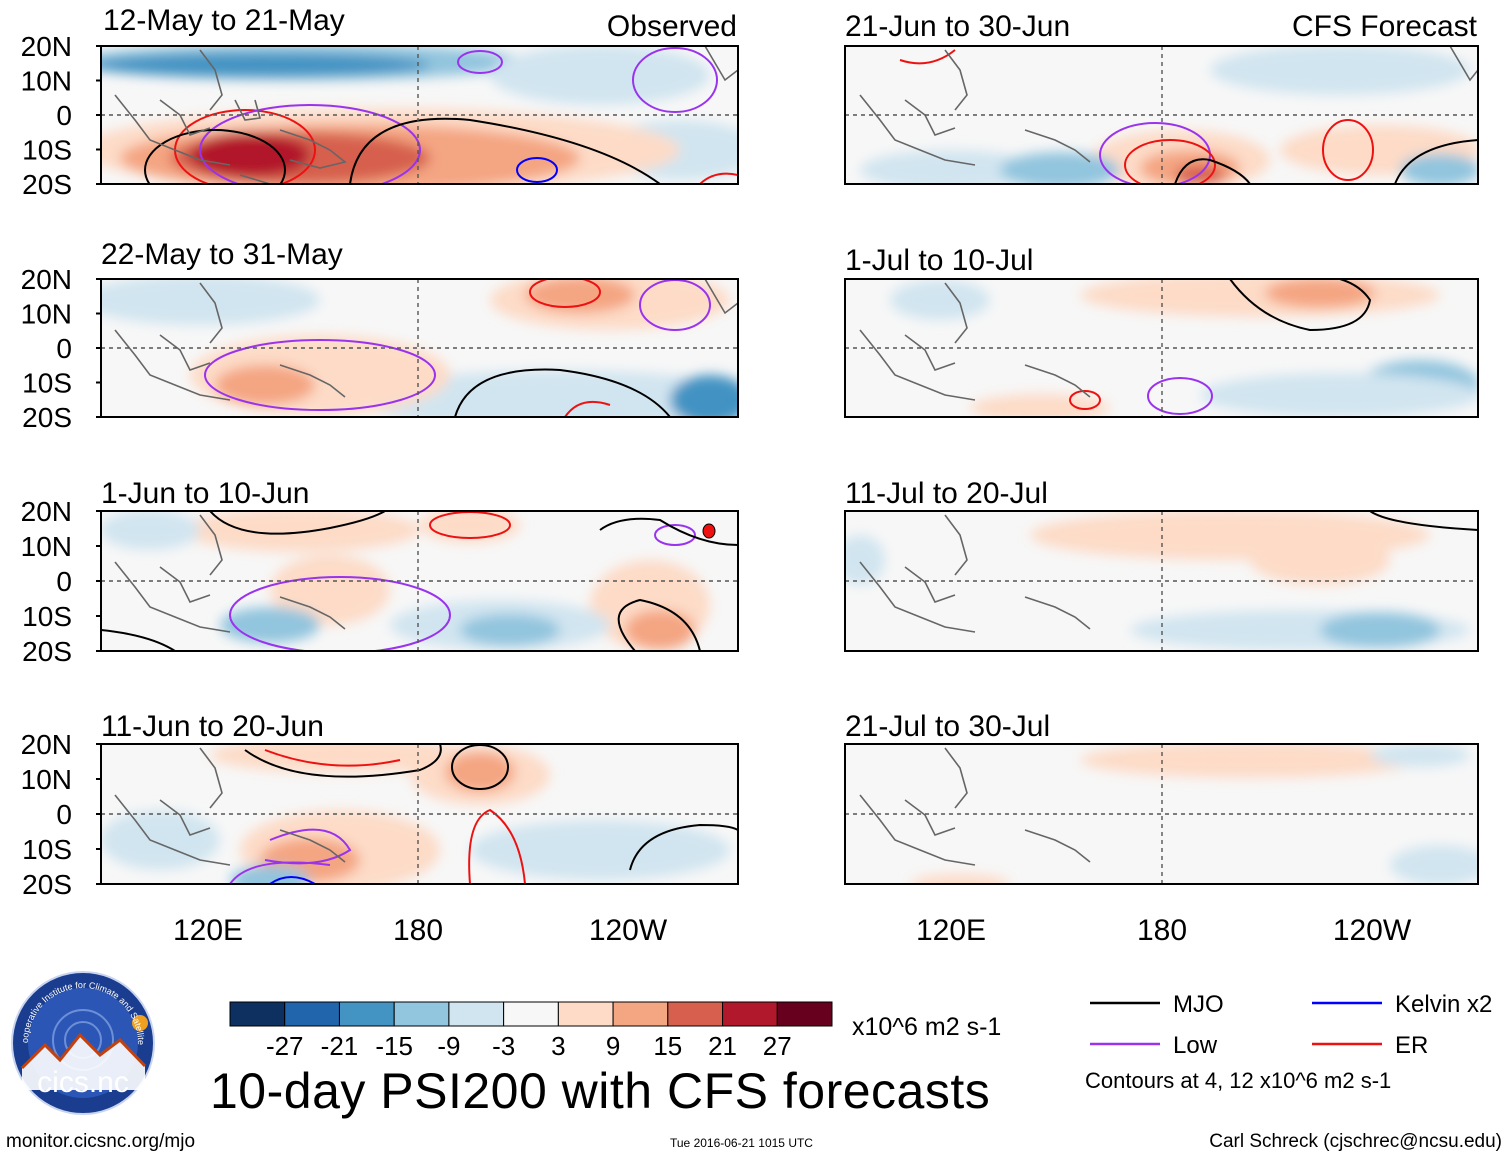 The image size is (1510, 1158). I want to click on legend-label: Low, so click(1195, 1045).